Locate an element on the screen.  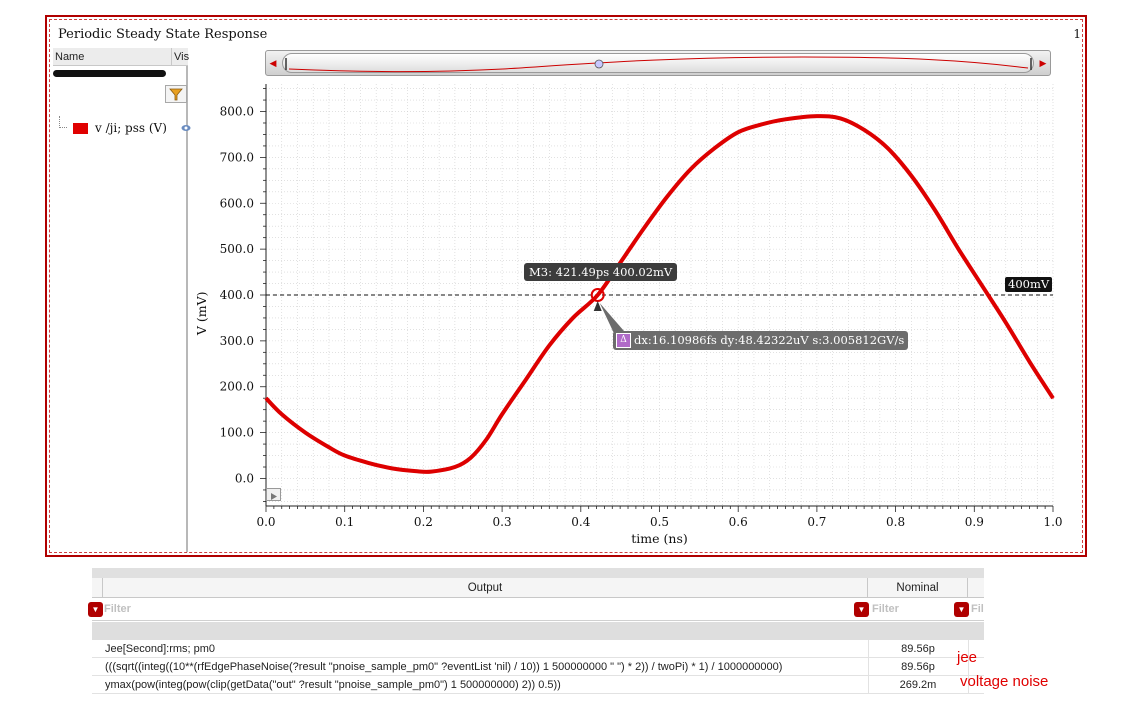
zoom-overview-trace is located at coordinates (658, 64).